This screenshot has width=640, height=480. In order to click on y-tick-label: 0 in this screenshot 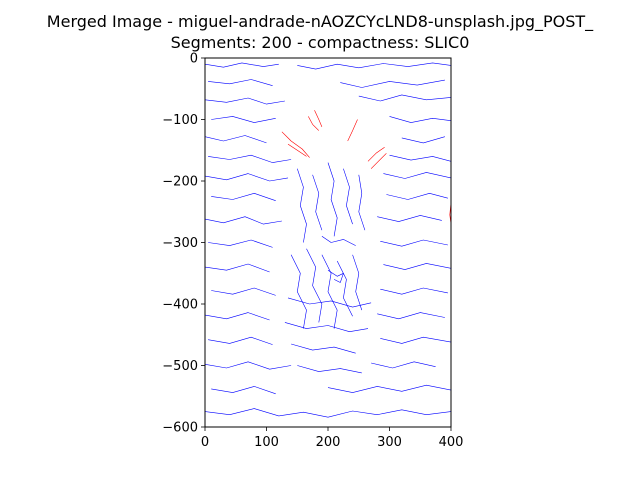, I will do `click(194, 59)`.